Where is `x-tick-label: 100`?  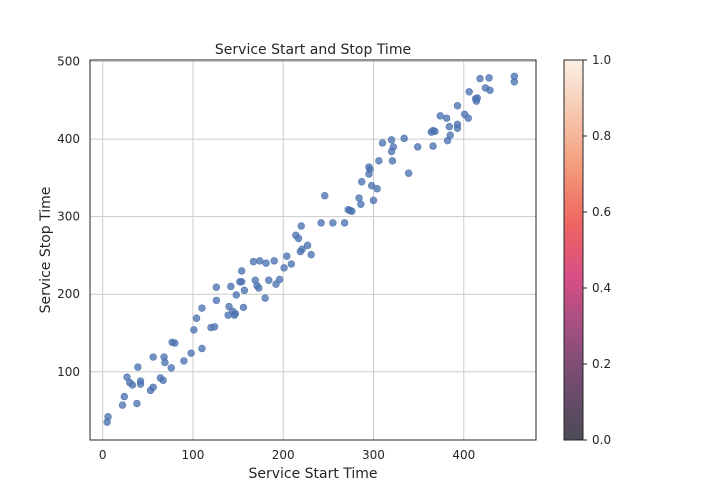 x-tick-label: 100 is located at coordinates (192, 455).